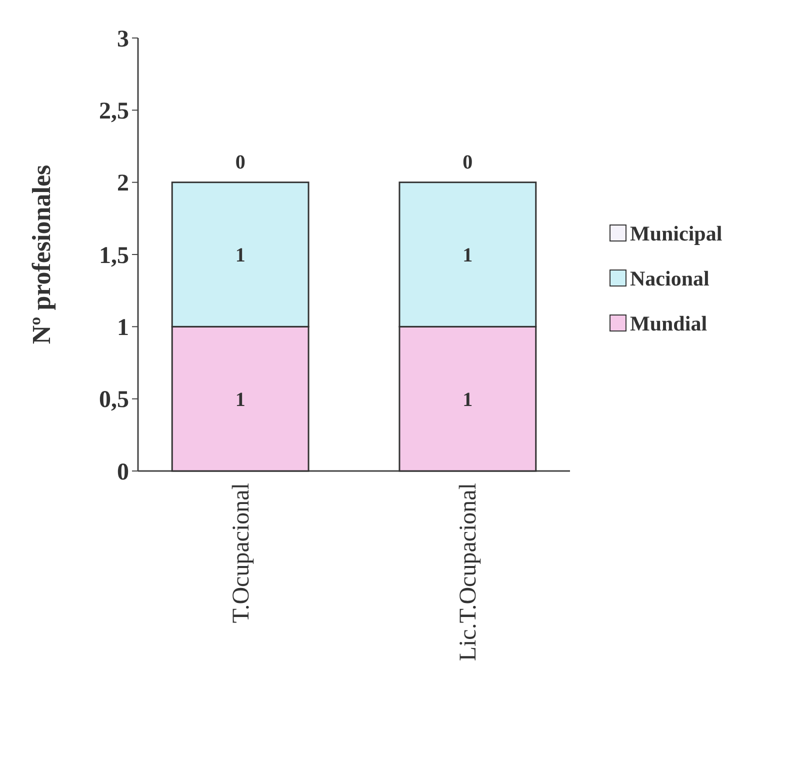 The height and width of the screenshot is (770, 792). Describe the element at coordinates (114, 255) in the screenshot. I see `y-tick-label: 1,5` at that location.